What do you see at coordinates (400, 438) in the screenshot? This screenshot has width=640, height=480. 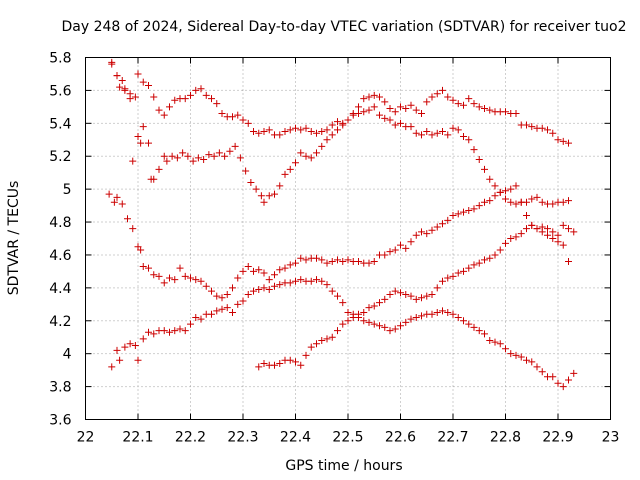 I see `x-tick-label: 22.6` at bounding box center [400, 438].